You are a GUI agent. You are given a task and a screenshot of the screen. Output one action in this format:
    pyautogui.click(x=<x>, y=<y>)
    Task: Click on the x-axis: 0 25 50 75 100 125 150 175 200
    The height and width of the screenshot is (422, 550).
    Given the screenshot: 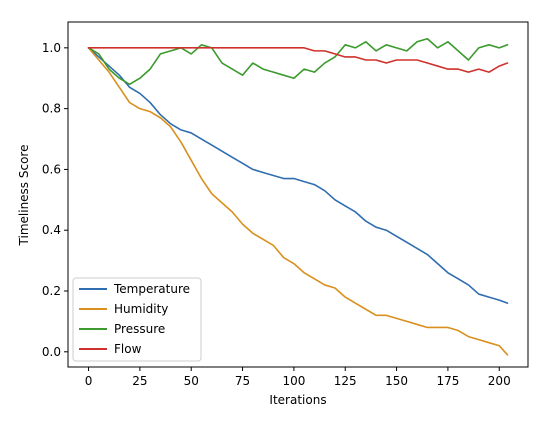 What is the action you would take?
    pyautogui.click(x=298, y=377)
    